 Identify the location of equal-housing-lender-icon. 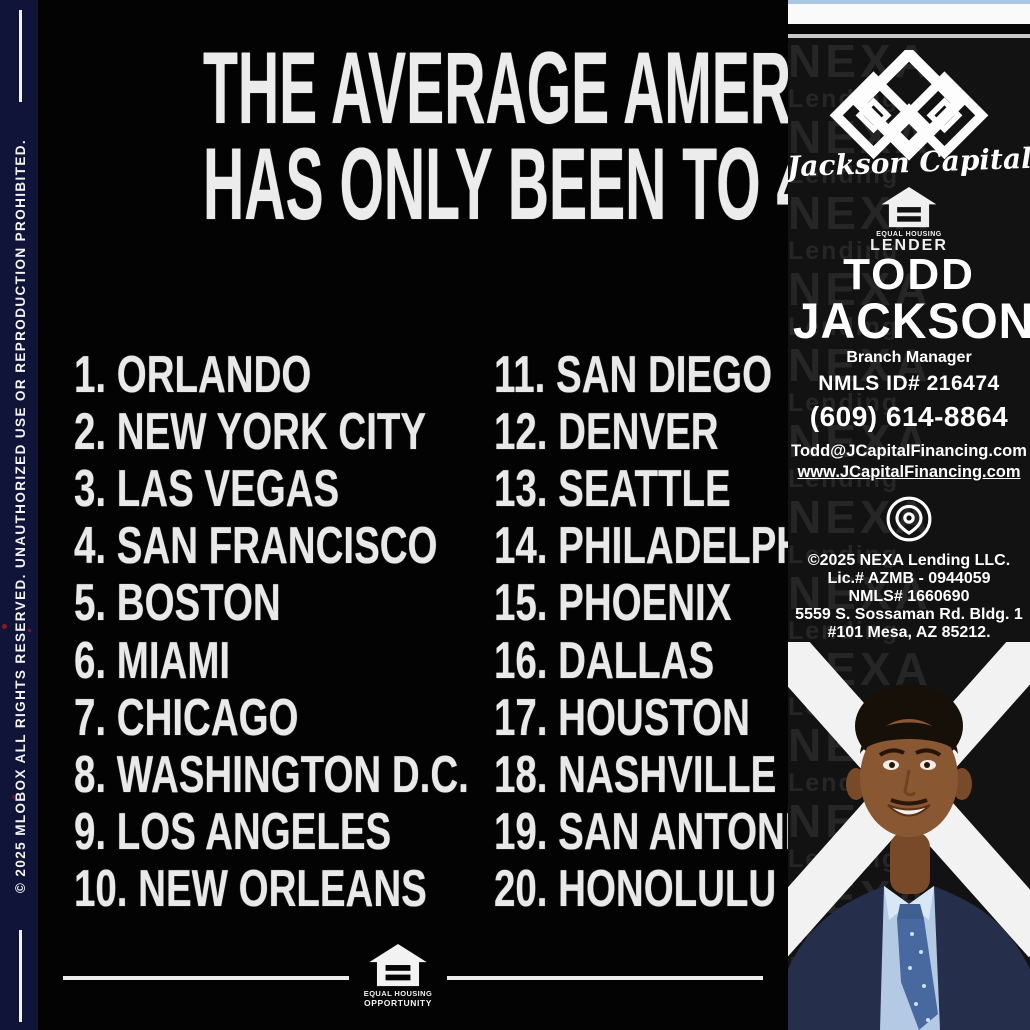
(909, 207).